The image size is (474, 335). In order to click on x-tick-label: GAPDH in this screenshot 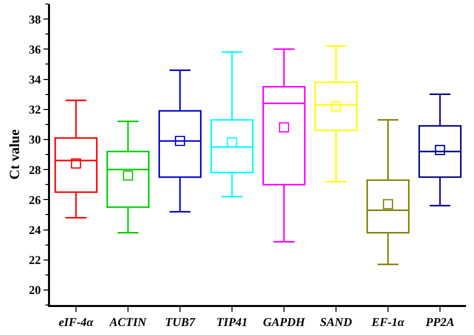, I will do `click(284, 322)`.